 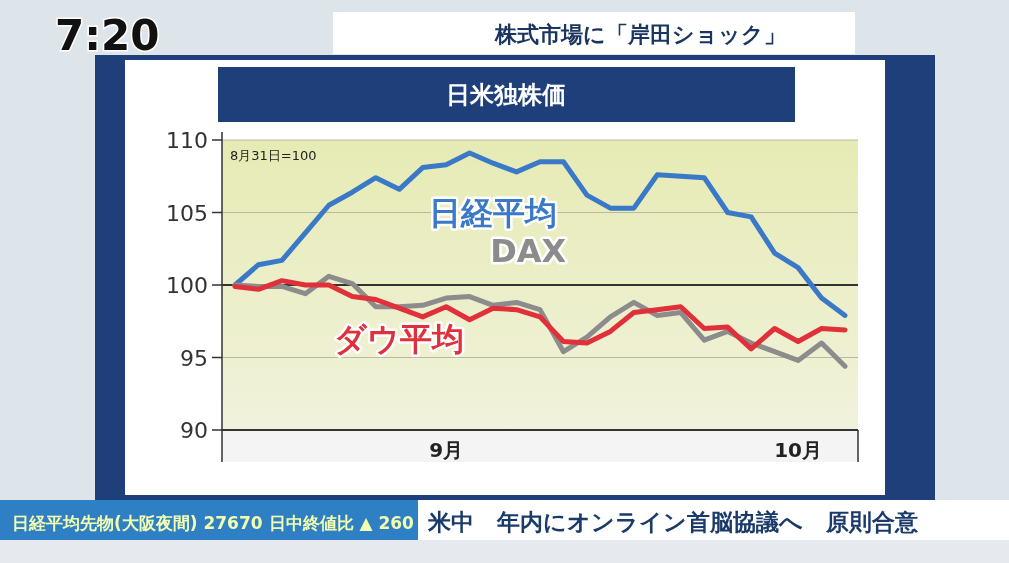 What do you see at coordinates (506, 95) in the screenshot?
I see `chart-title: 日米独株価` at bounding box center [506, 95].